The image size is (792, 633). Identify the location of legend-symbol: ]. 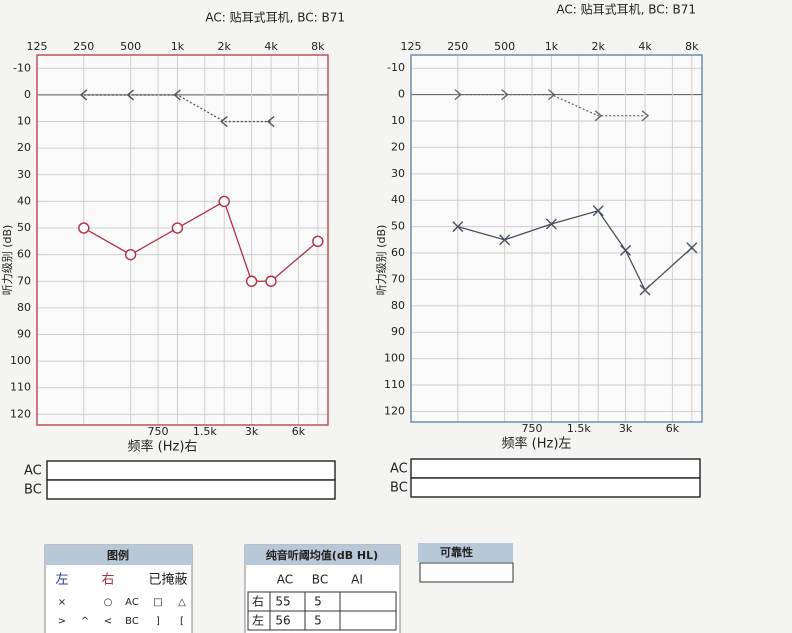
(158, 621).